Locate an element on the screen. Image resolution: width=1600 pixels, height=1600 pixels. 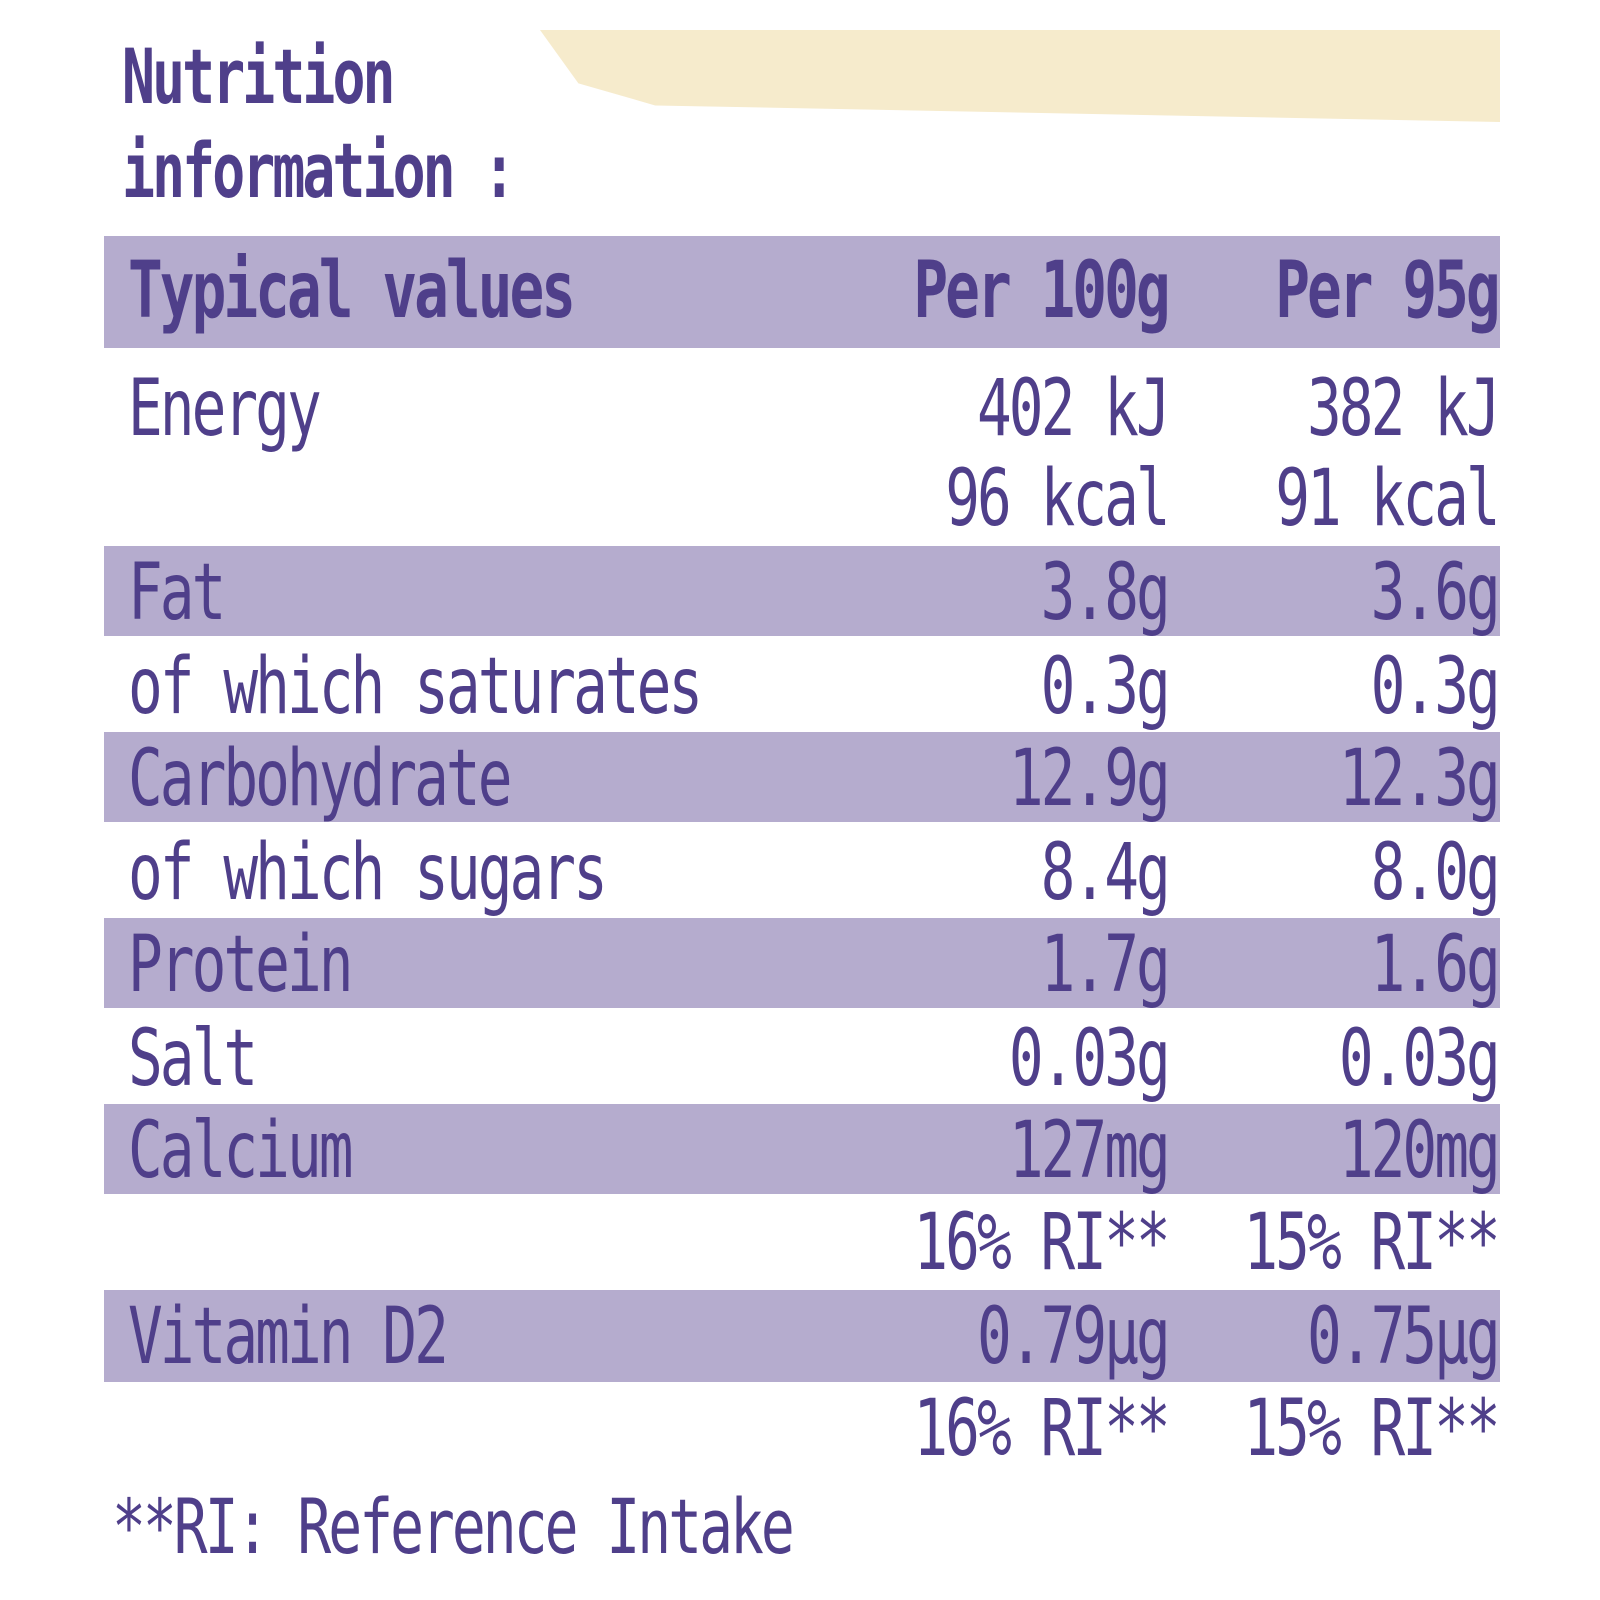
row-value-calcium-ri-100g: 16% RI** is located at coordinates (1042, 1243).